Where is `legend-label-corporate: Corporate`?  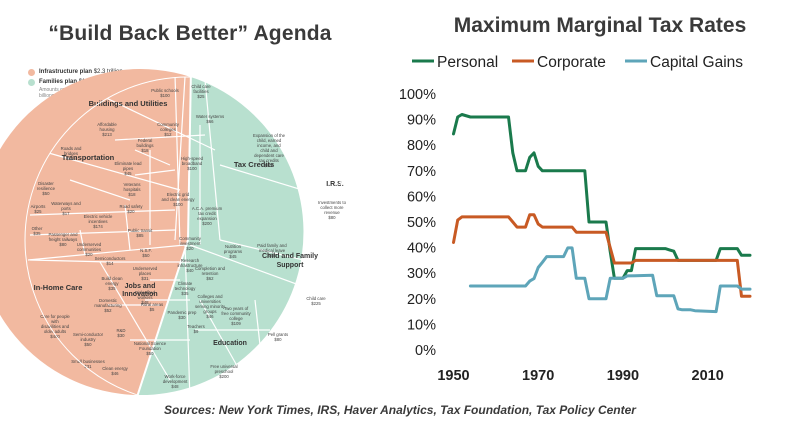 legend-label-corporate: Corporate is located at coordinates (571, 62).